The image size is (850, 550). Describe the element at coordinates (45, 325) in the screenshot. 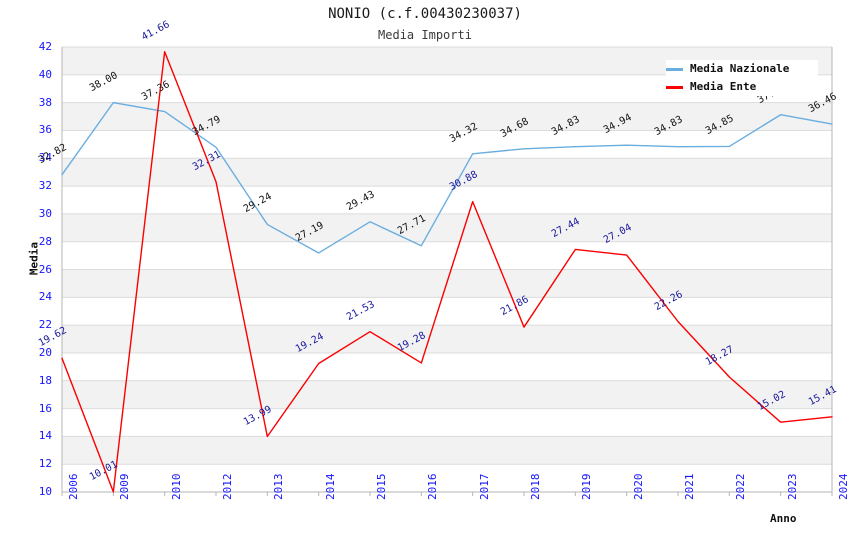

I see `y-tick-label: 22` at that location.